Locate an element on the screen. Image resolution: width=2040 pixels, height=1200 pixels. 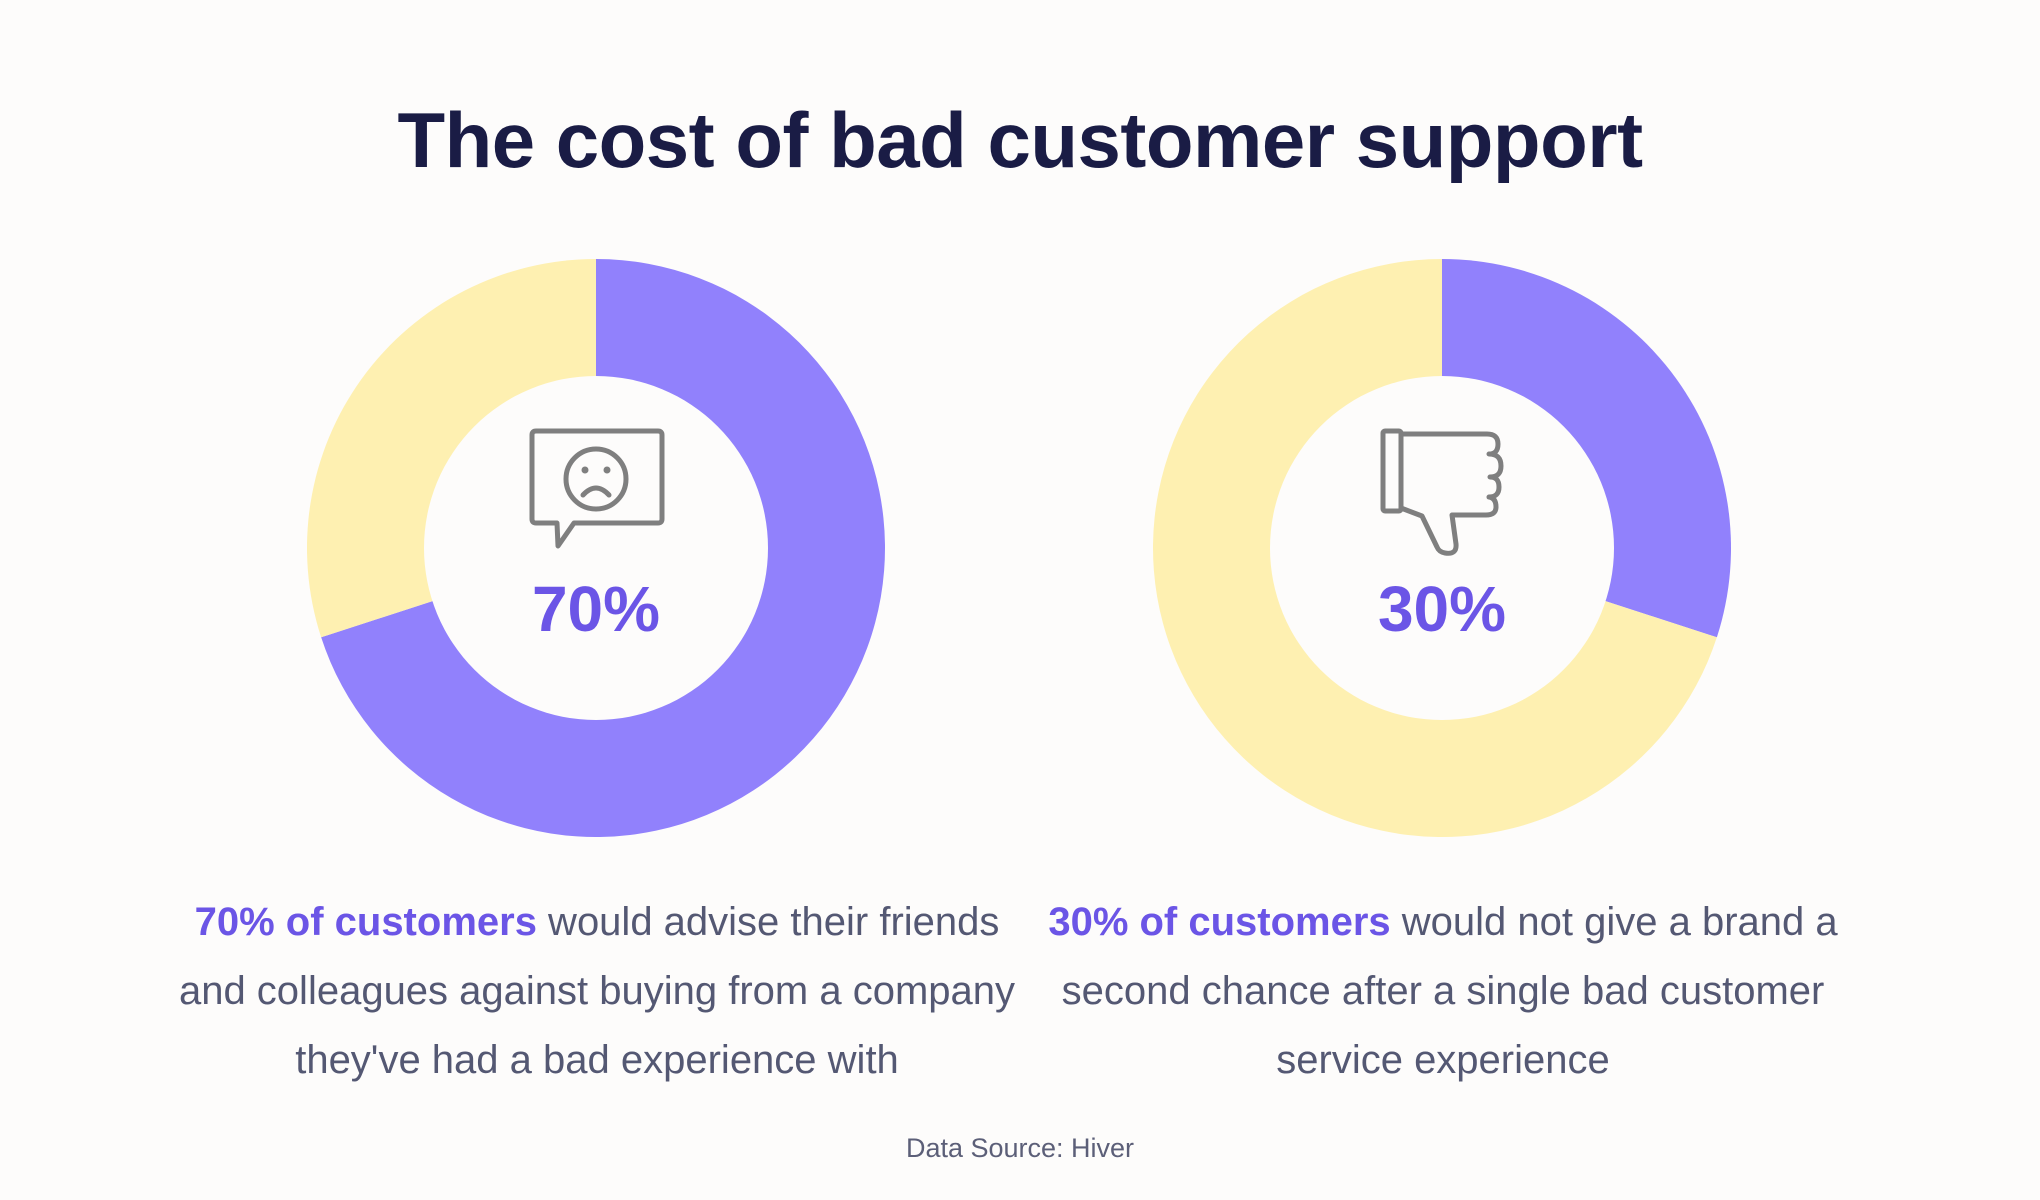
page-title: The cost of bad customer support is located at coordinates (1020, 140).